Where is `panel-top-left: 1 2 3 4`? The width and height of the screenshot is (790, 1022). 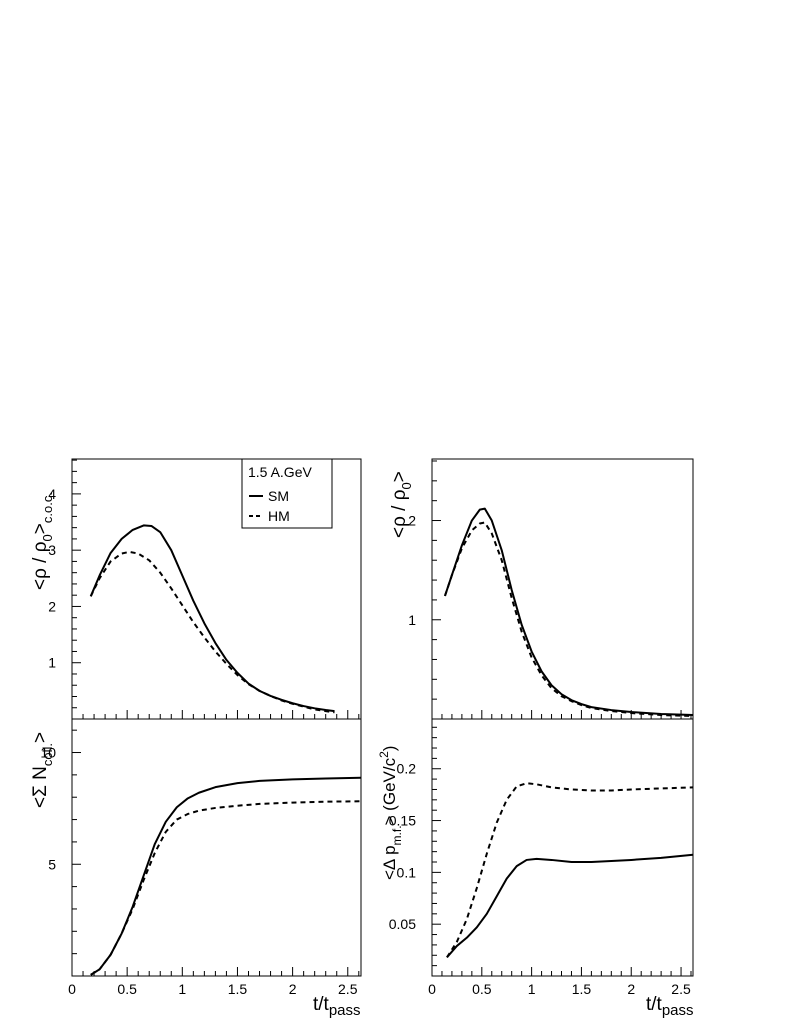
panel-top-left: 1 2 3 4 is located at coordinates (205, 589).